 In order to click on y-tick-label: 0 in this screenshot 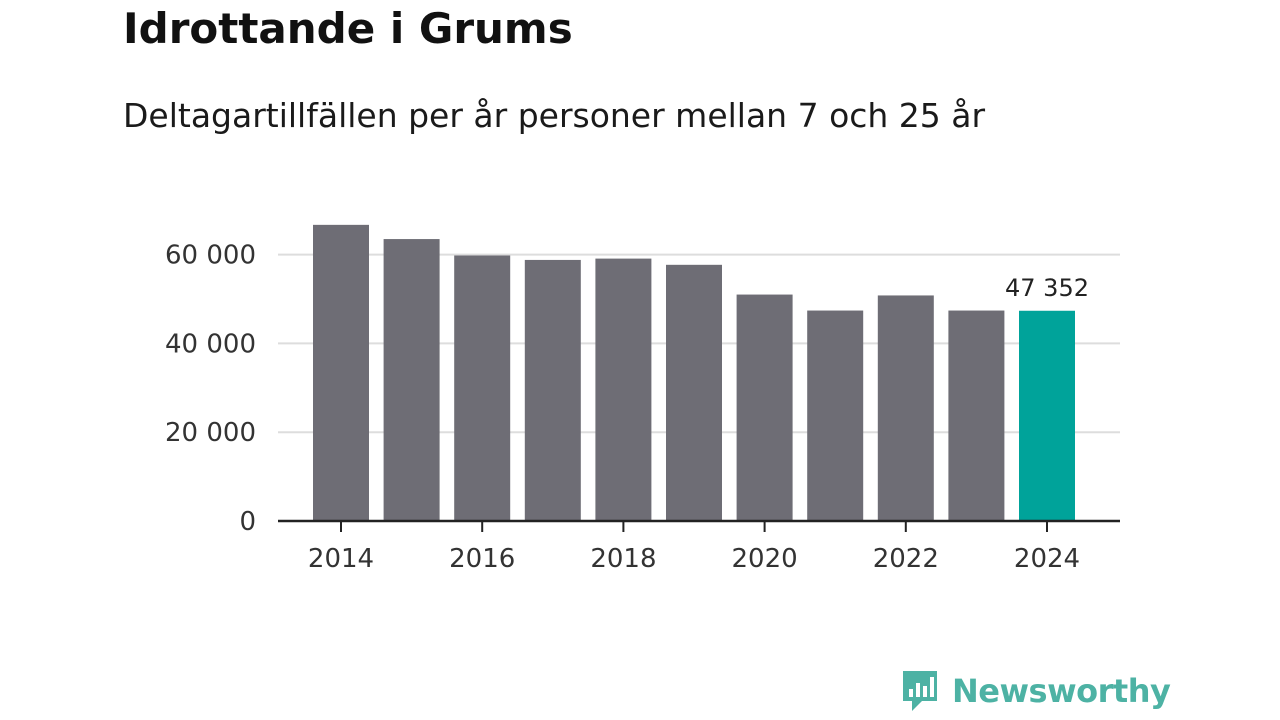, I will do `click(247, 522)`.